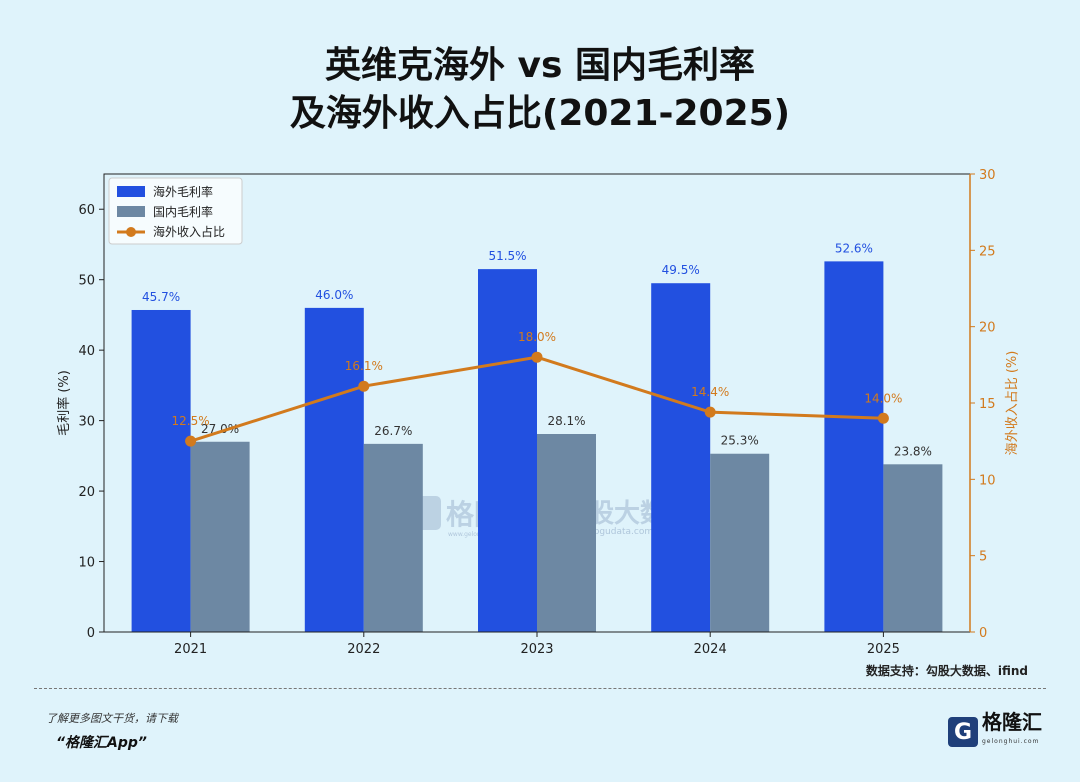  Describe the element at coordinates (540, 90) in the screenshot. I see `chart-title: 英维克海外 vs 国内毛利率 及海外收入占比(2021-2025)` at that location.